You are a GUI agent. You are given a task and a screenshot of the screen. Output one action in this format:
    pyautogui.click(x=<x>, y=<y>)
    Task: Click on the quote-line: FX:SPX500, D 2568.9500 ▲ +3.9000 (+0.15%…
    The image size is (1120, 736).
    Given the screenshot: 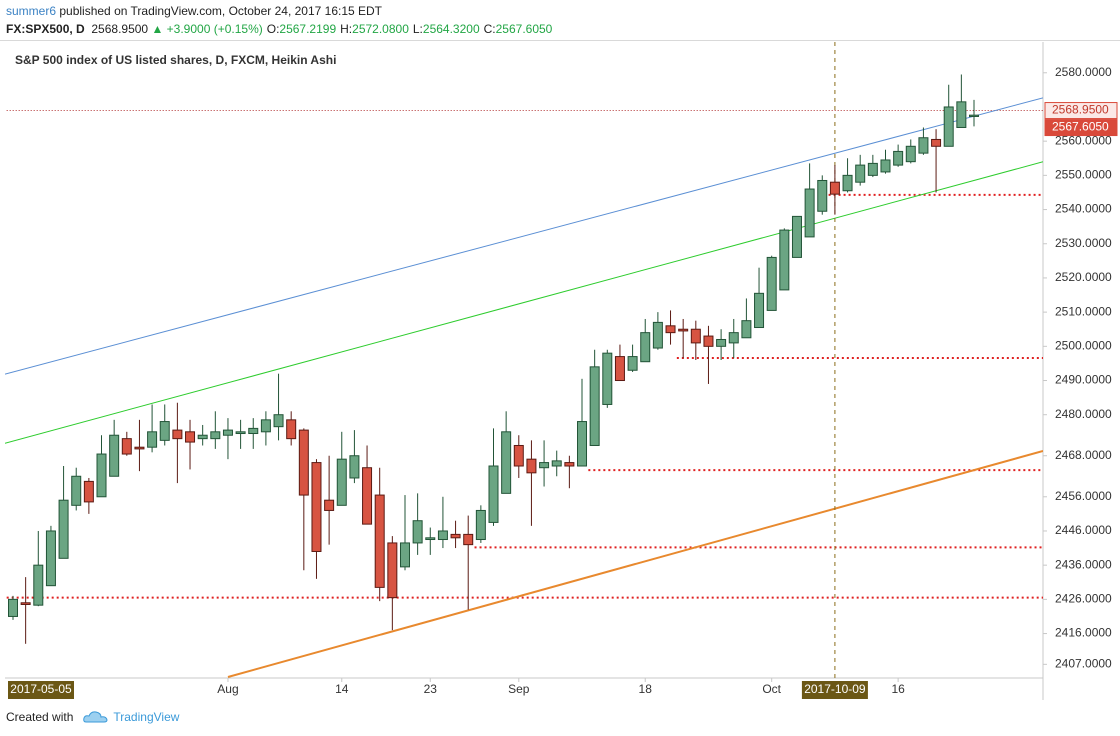 What is the action you would take?
    pyautogui.click(x=279, y=29)
    